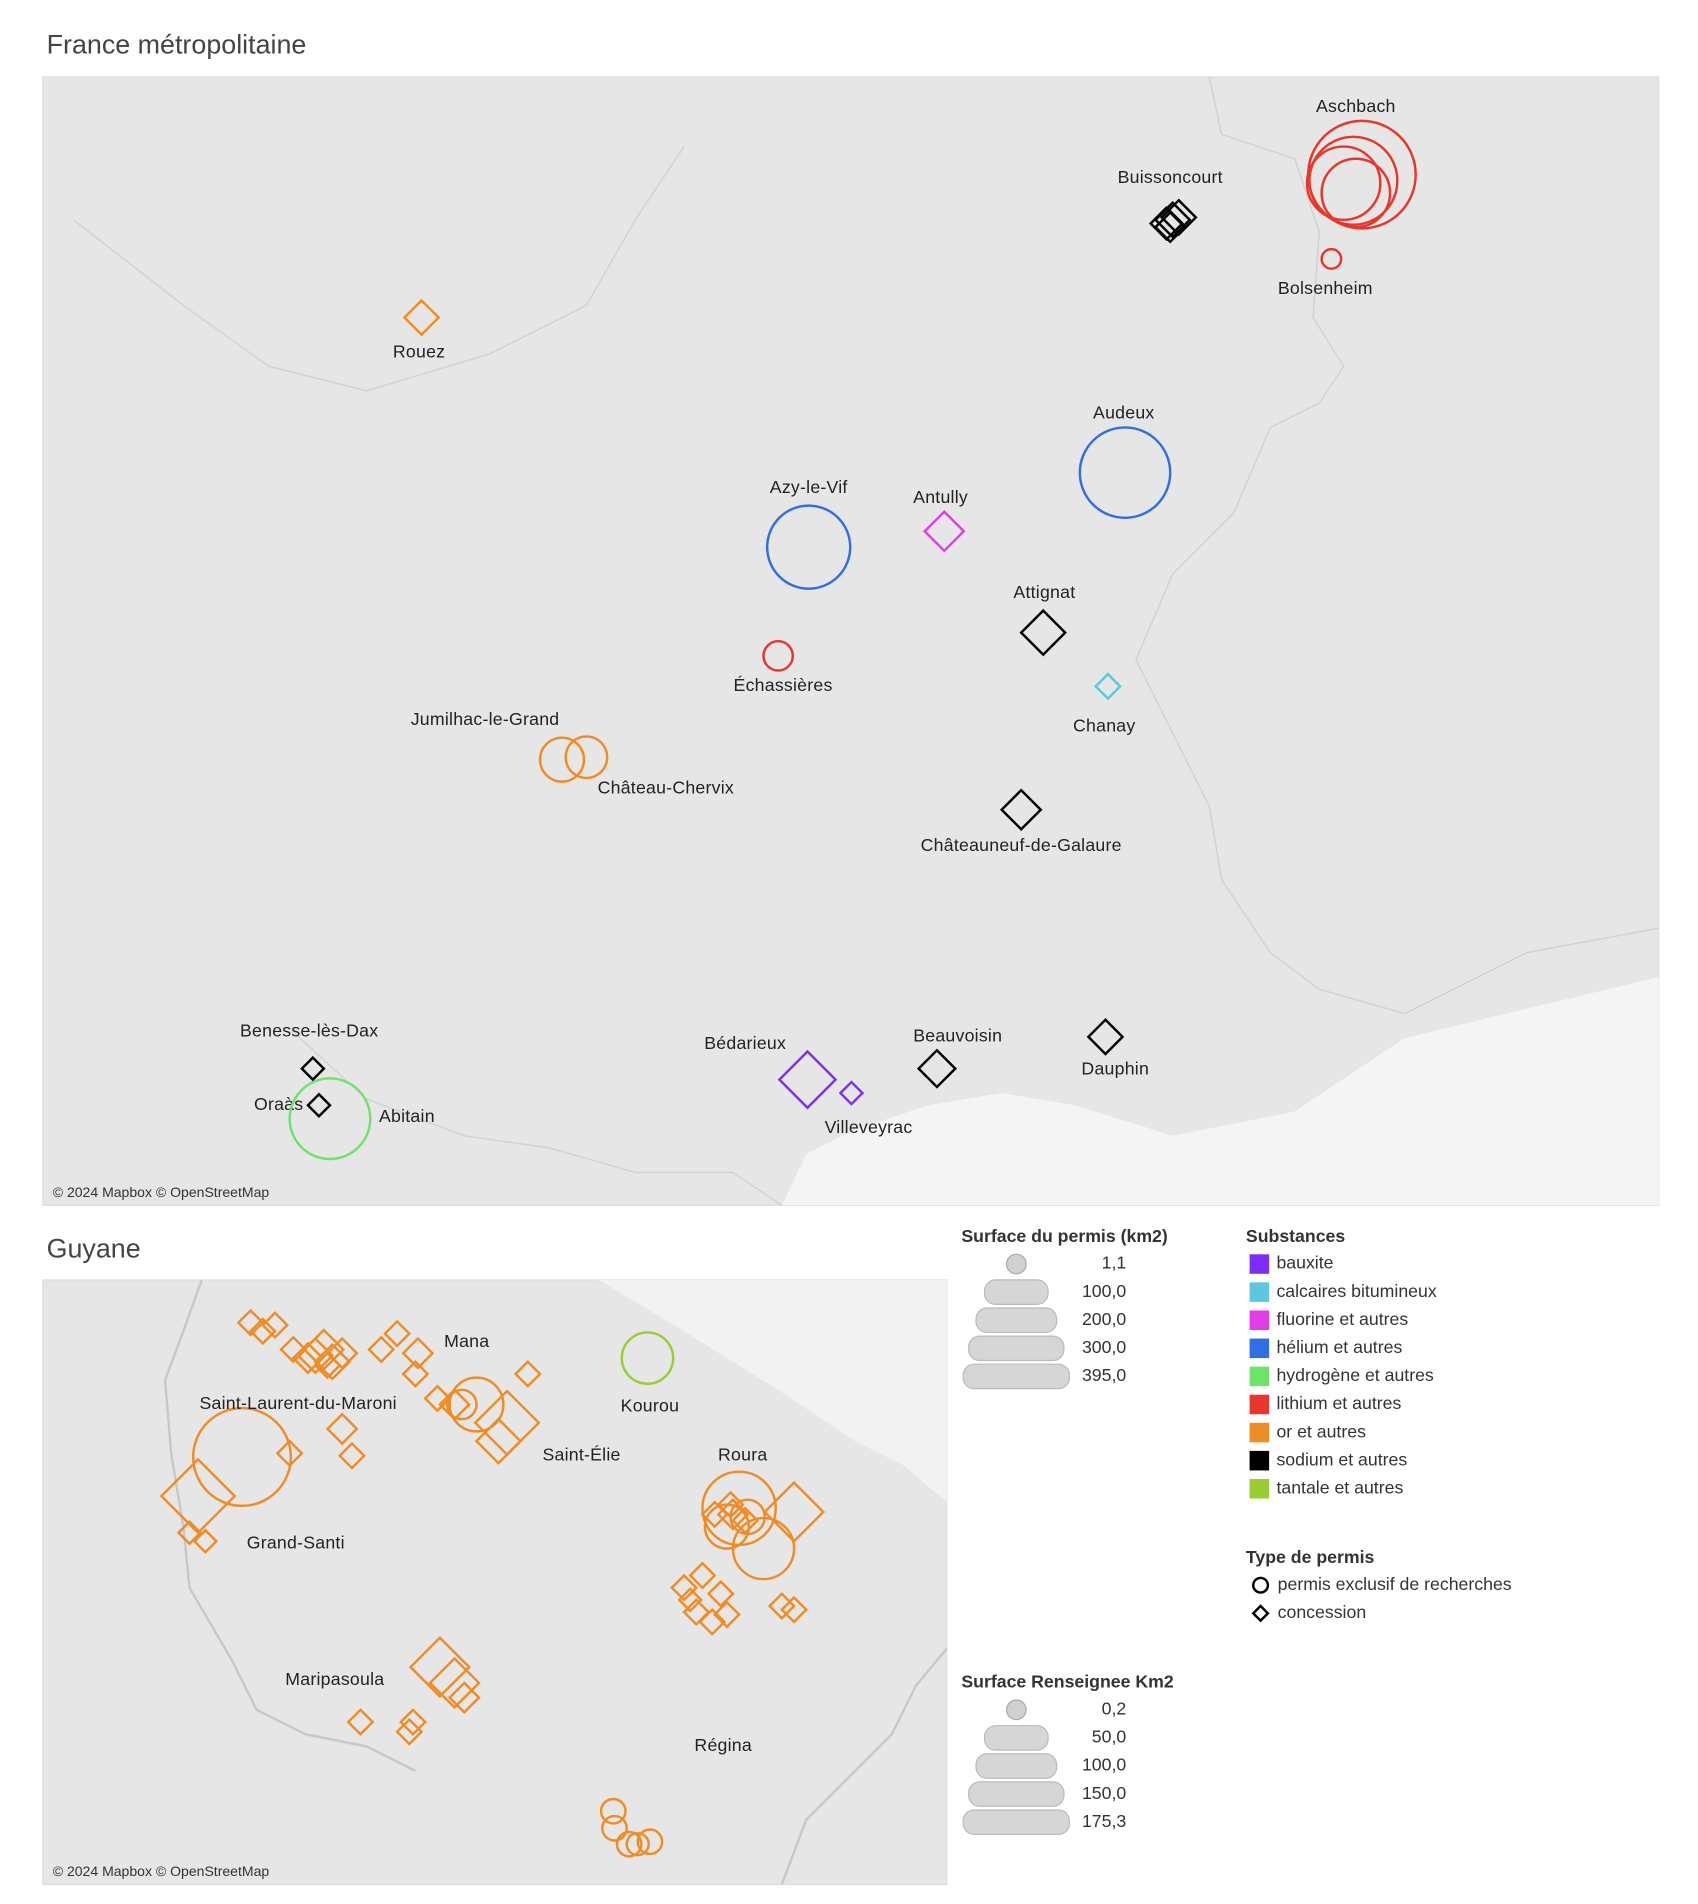  What do you see at coordinates (1321, 1431) in the screenshot?
I see `legend-label: or et autres` at bounding box center [1321, 1431].